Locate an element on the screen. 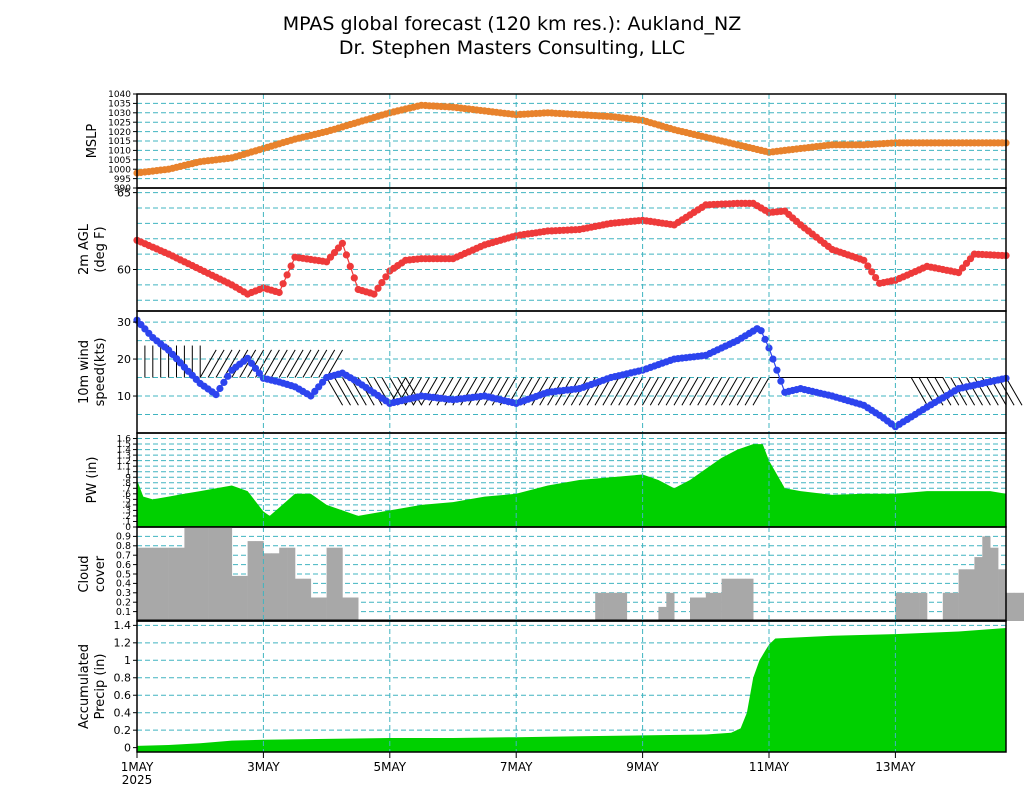 The height and width of the screenshot is (800, 1024). pw-ytick-label: .4 is located at coordinates (126, 506).